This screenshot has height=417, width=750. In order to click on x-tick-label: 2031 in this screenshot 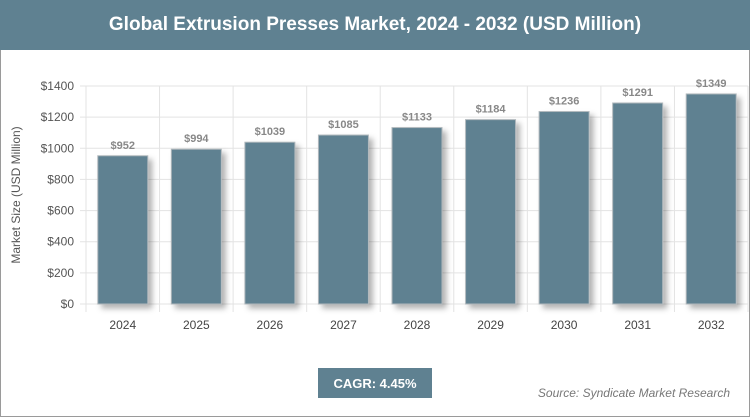, I will do `click(637, 325)`.